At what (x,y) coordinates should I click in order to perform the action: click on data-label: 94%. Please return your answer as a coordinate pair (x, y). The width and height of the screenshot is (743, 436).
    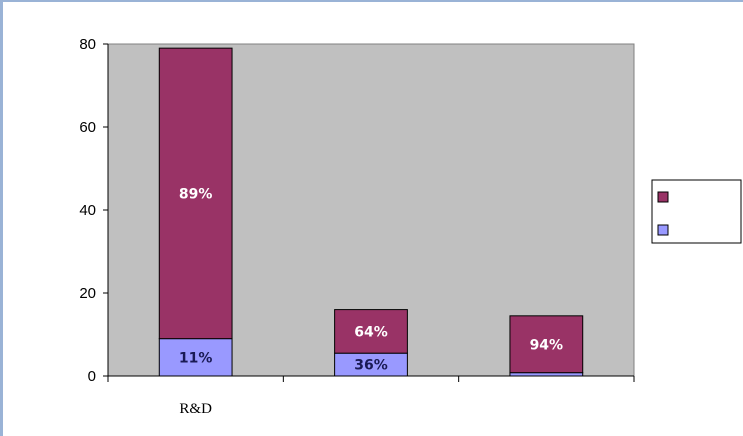
    Looking at the image, I should click on (547, 345).